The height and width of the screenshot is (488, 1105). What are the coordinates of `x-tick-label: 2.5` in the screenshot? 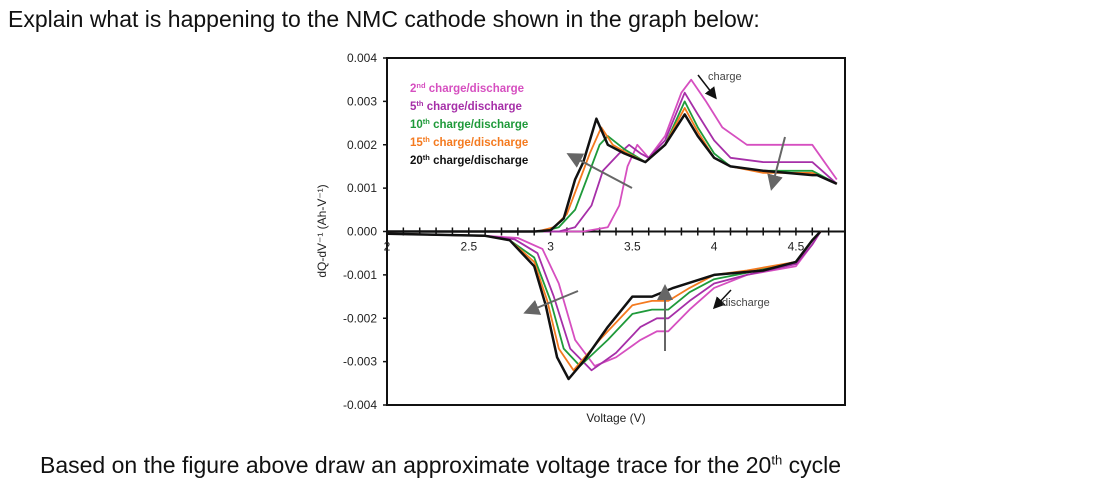 It's located at (468, 247).